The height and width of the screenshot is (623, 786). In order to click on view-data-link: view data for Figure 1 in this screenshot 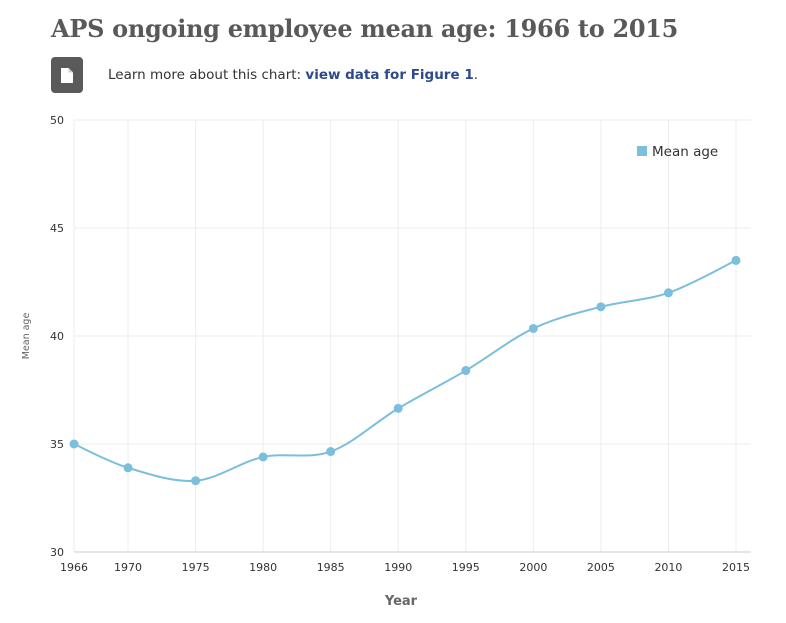, I will do `click(389, 75)`.